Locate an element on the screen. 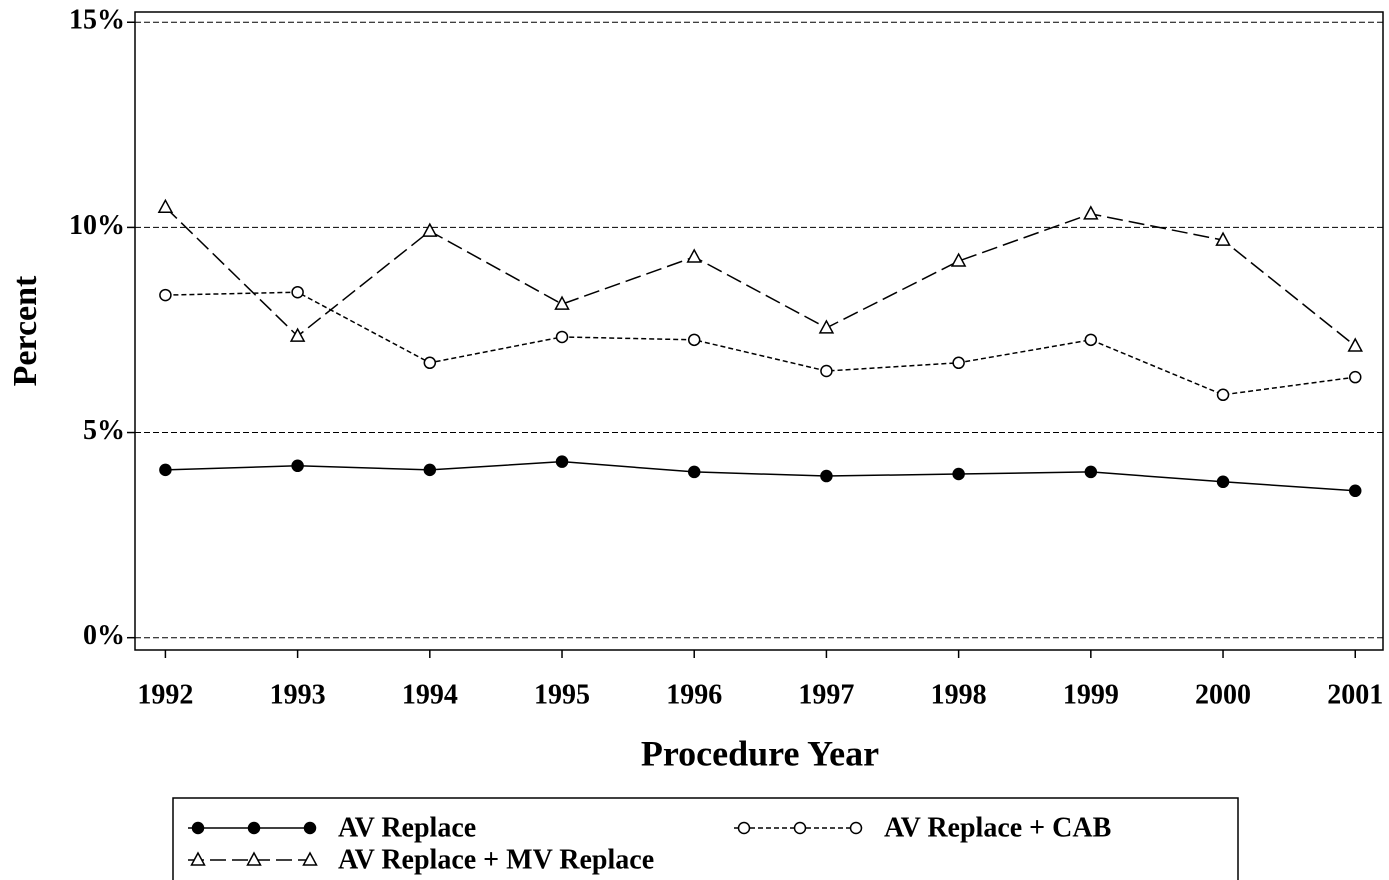 Image resolution: width=1389 pixels, height=880 pixels. y-tick-label: 15% is located at coordinates (97, 20).